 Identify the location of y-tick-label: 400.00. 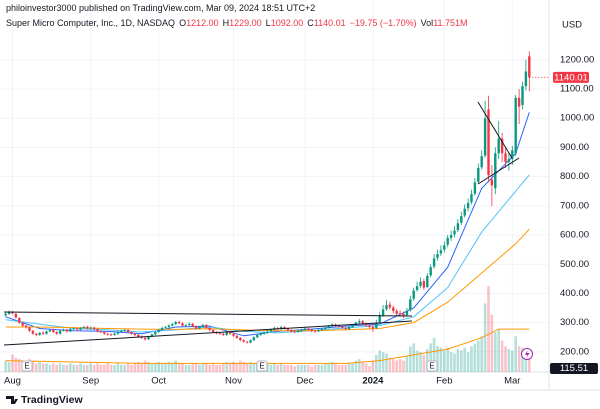
(574, 293).